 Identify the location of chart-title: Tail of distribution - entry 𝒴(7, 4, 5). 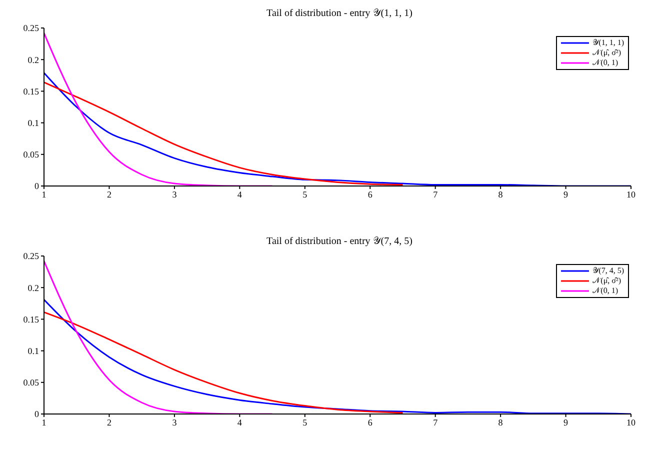
(340, 242).